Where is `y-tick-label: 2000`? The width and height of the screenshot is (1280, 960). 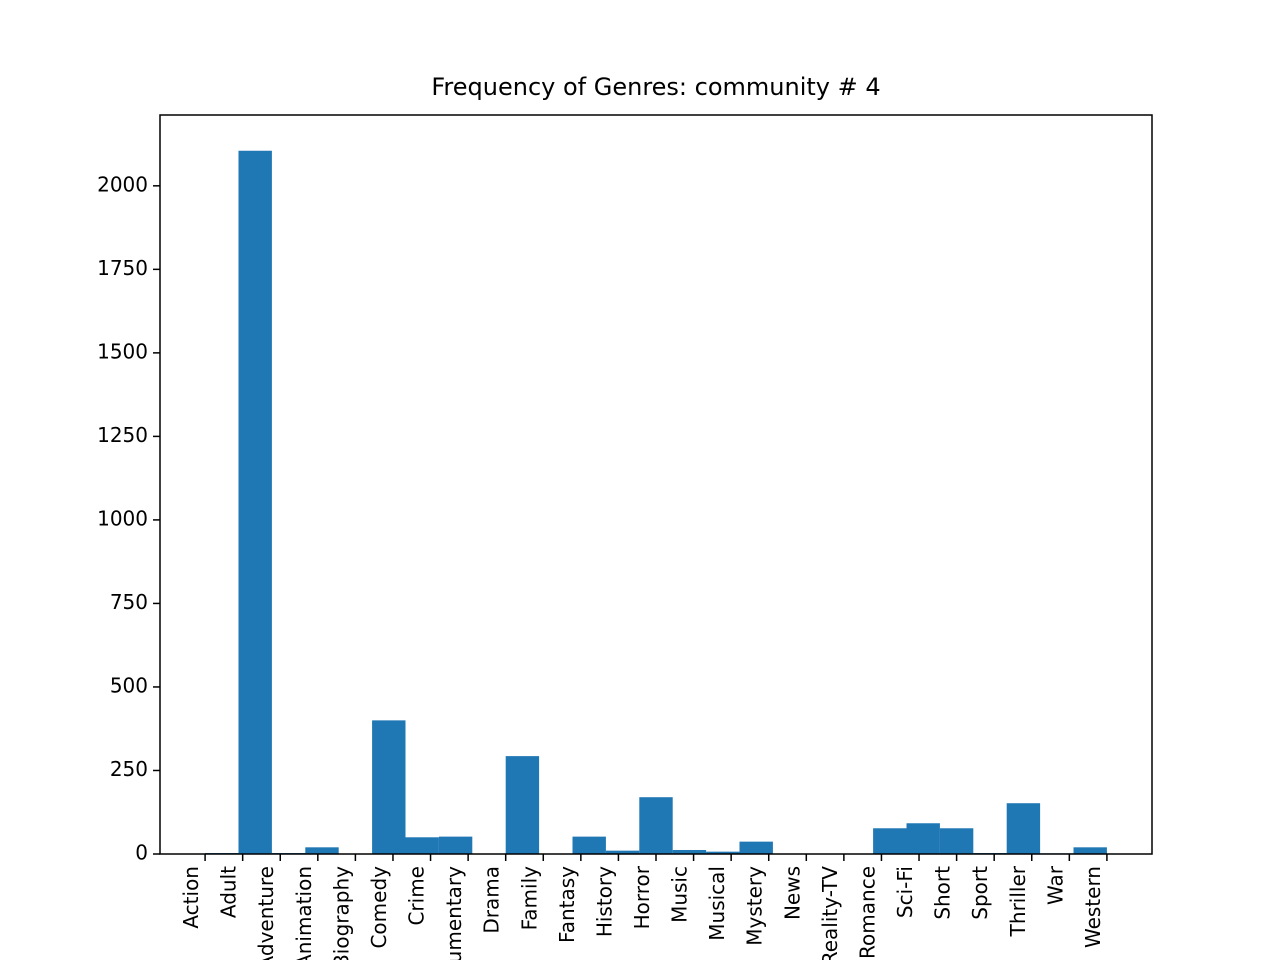 y-tick-label: 2000 is located at coordinates (122, 184).